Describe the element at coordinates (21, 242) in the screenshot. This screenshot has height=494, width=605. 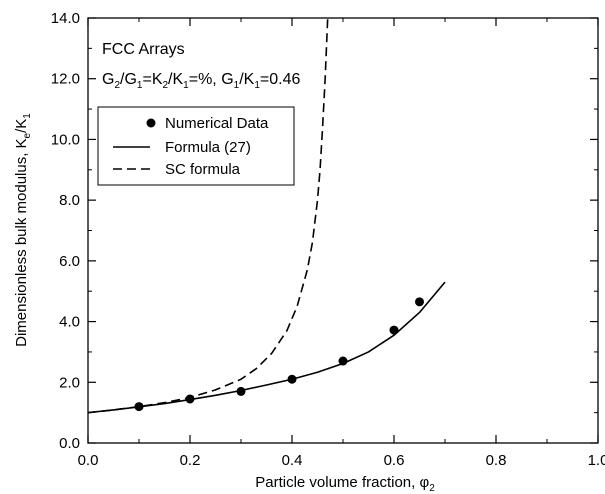
I see `y-axis-label-main: Dimensionless bulk modulus, K` at that location.